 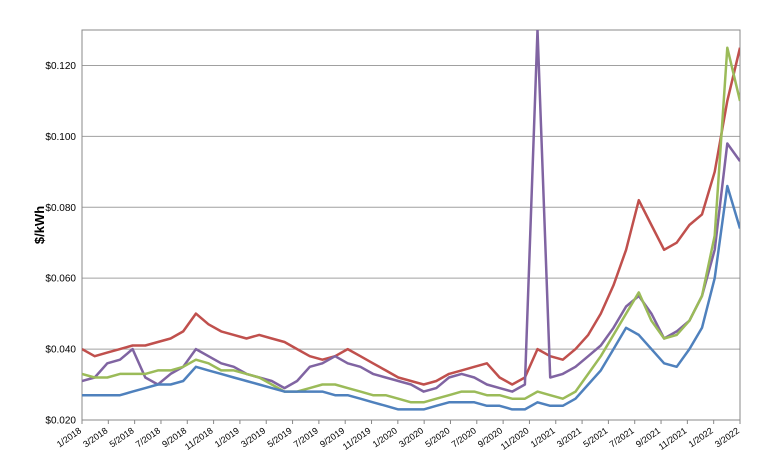 What do you see at coordinates (95, 437) in the screenshot?
I see `x-tick-label: 3/2018` at bounding box center [95, 437].